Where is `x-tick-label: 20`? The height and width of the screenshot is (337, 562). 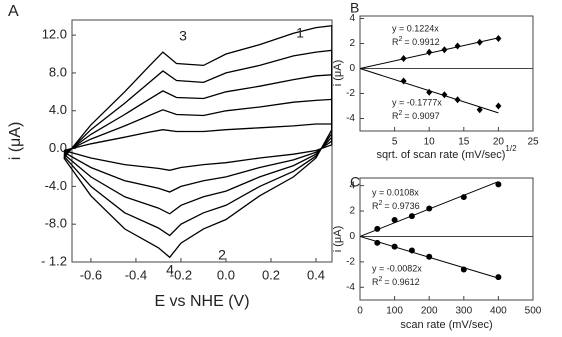 x-tick-label: 20 is located at coordinates (499, 142).